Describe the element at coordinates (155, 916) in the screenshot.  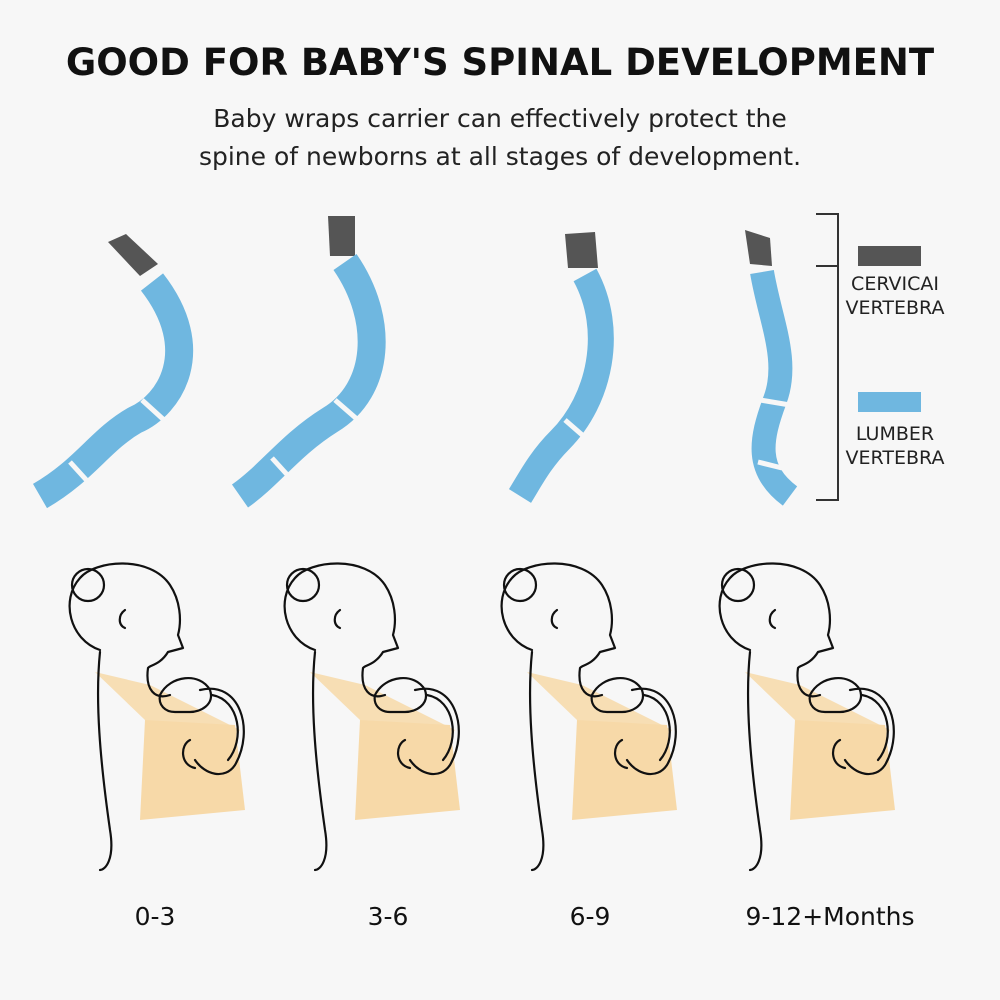
I see `stage-label: 0-3` at that location.